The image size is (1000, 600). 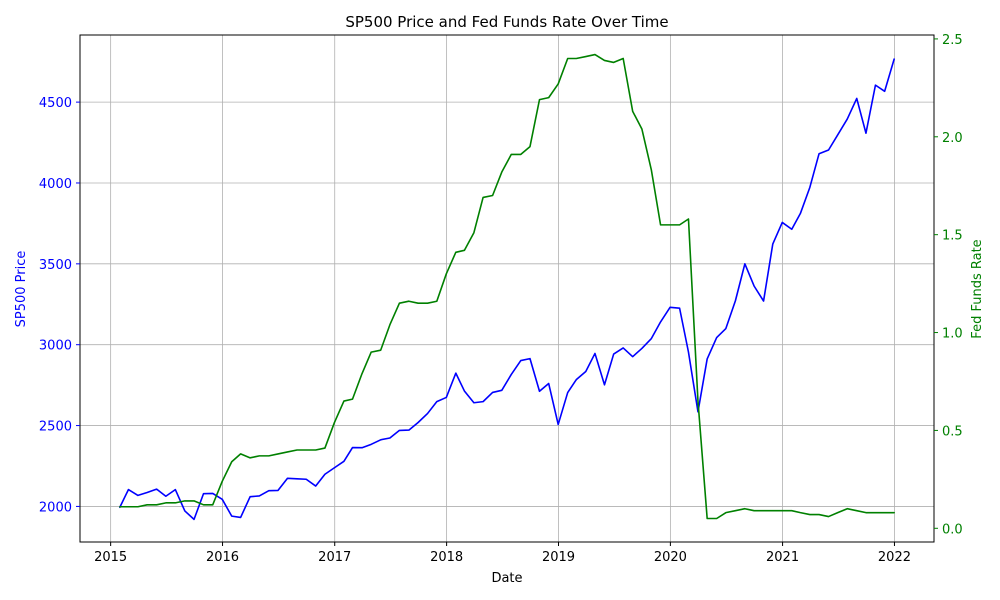 What do you see at coordinates (21, 289) in the screenshot?
I see `left-axis-title: SP500 Price` at bounding box center [21, 289].